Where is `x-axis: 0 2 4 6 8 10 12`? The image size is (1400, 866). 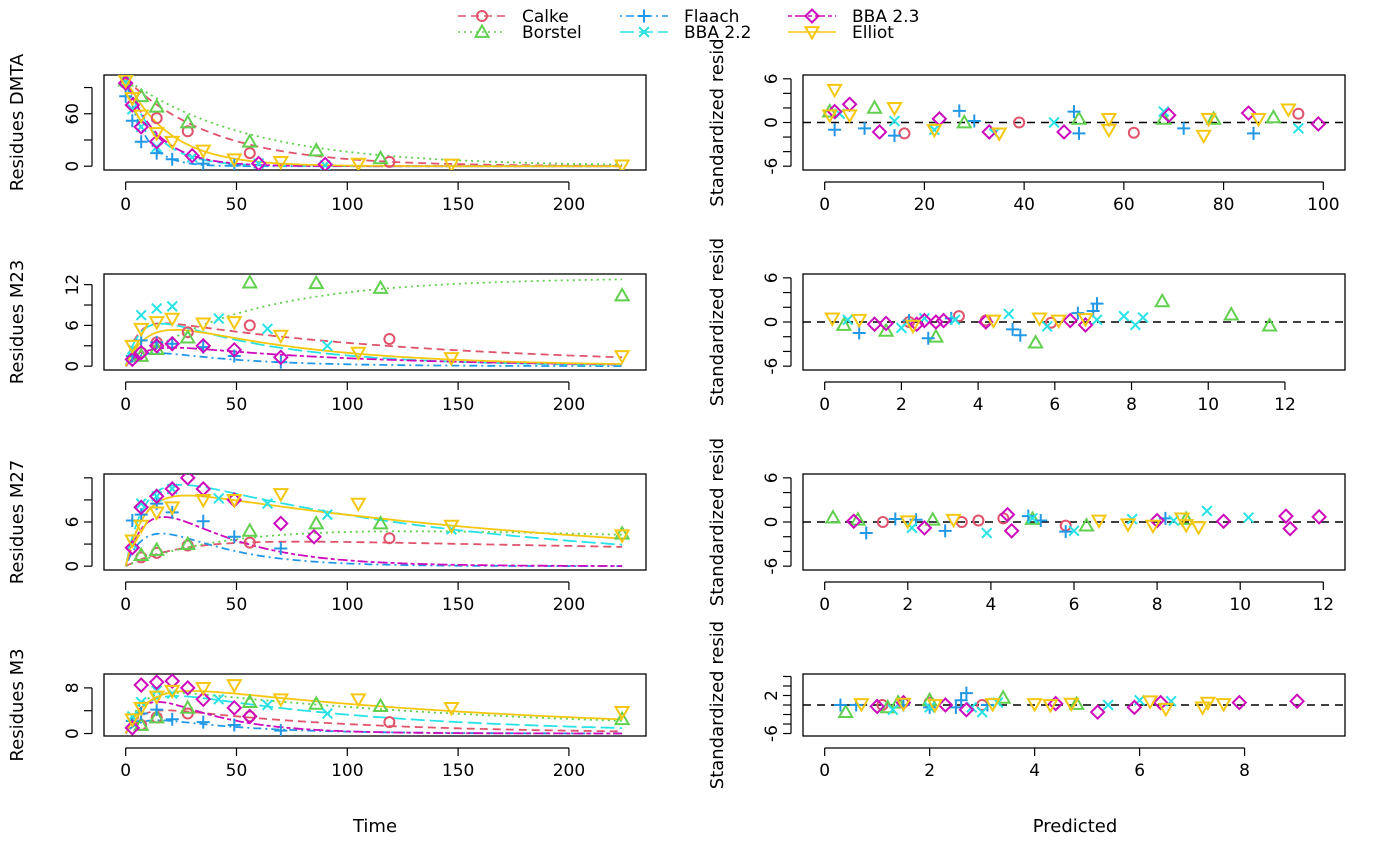 x-axis: 0 2 4 6 8 10 12 is located at coordinates (1057, 398).